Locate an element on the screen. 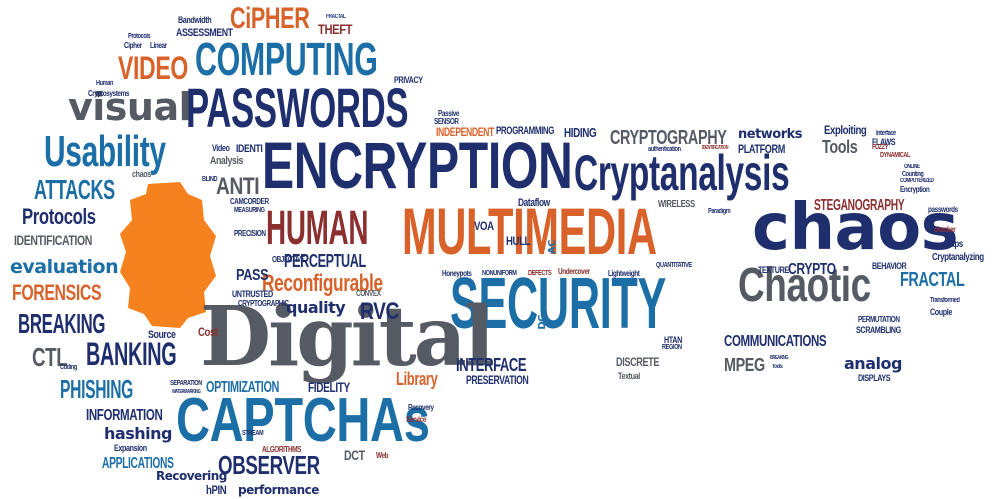 The height and width of the screenshot is (499, 1000). orange-blob is located at coordinates (168, 255).